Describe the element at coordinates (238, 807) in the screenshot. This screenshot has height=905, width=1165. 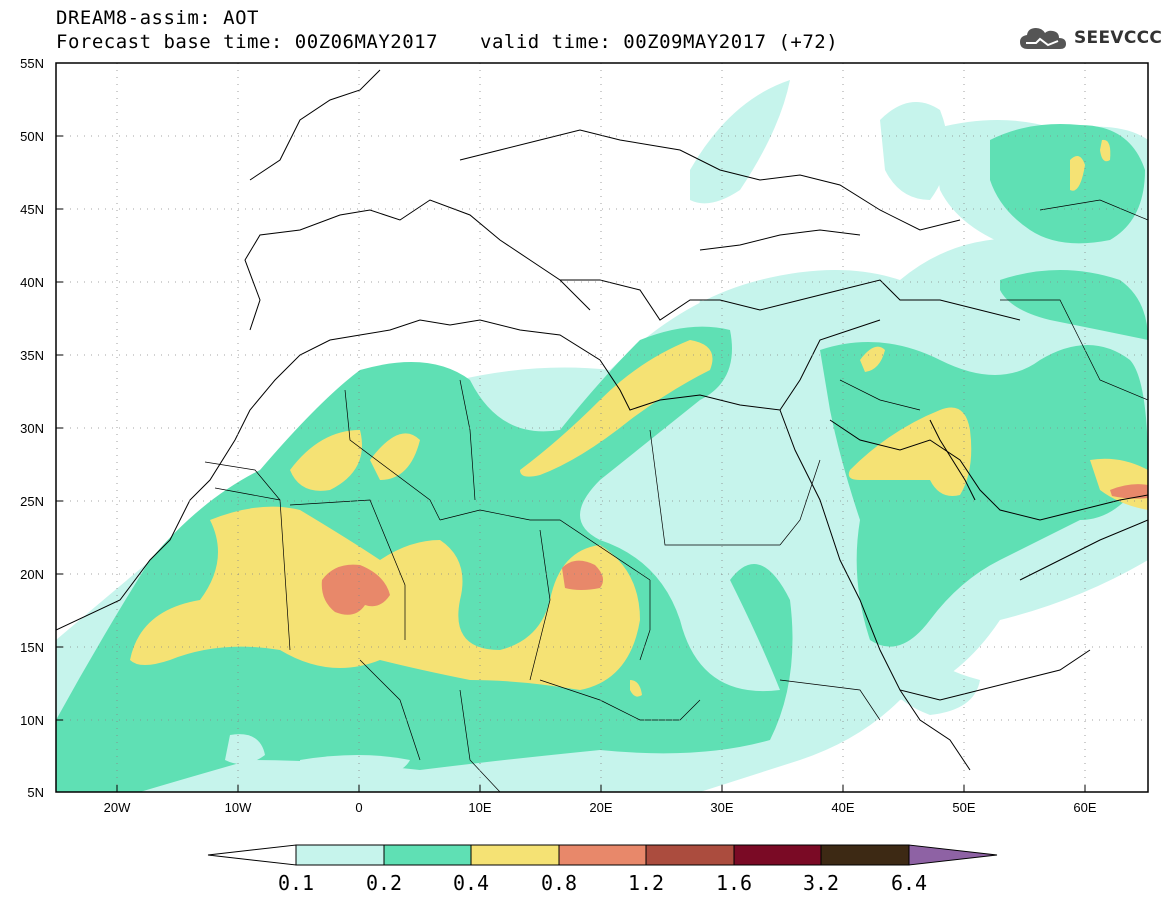
I see `lon-label-10w: 10W` at that location.